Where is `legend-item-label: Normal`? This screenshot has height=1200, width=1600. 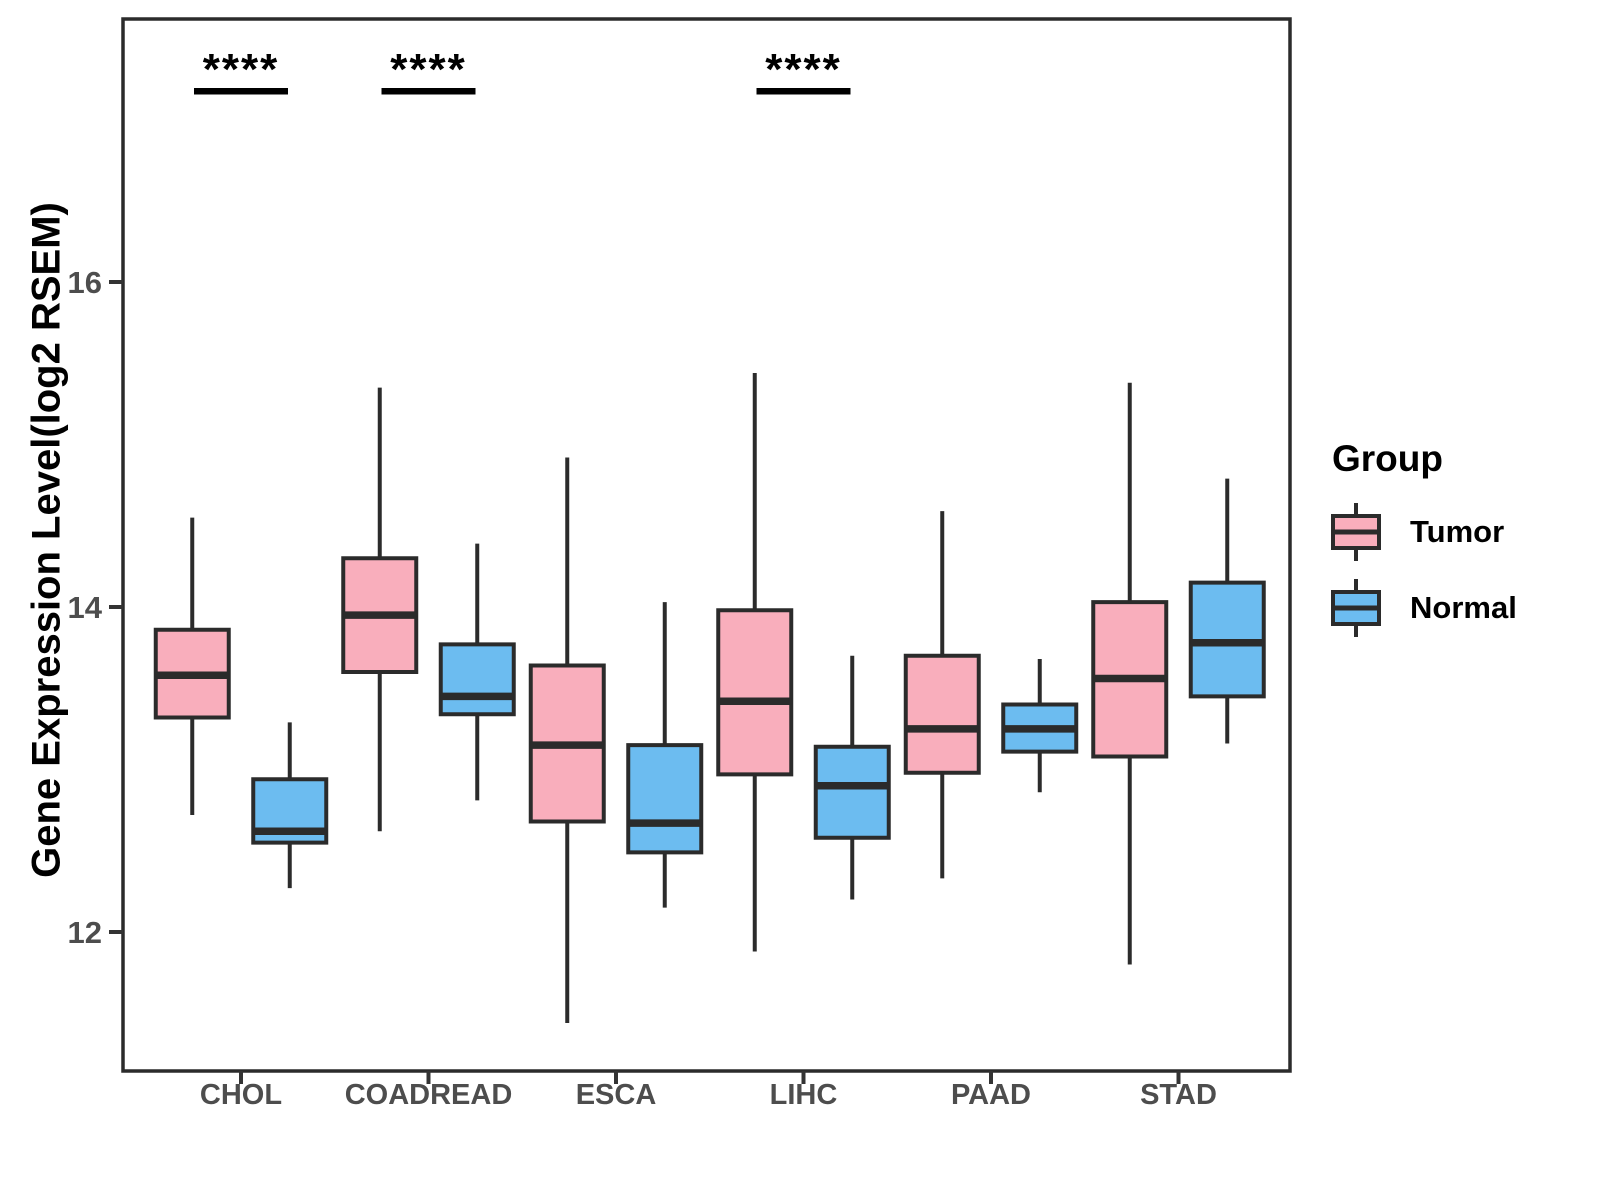 legend-item-label: Normal is located at coordinates (1463, 607).